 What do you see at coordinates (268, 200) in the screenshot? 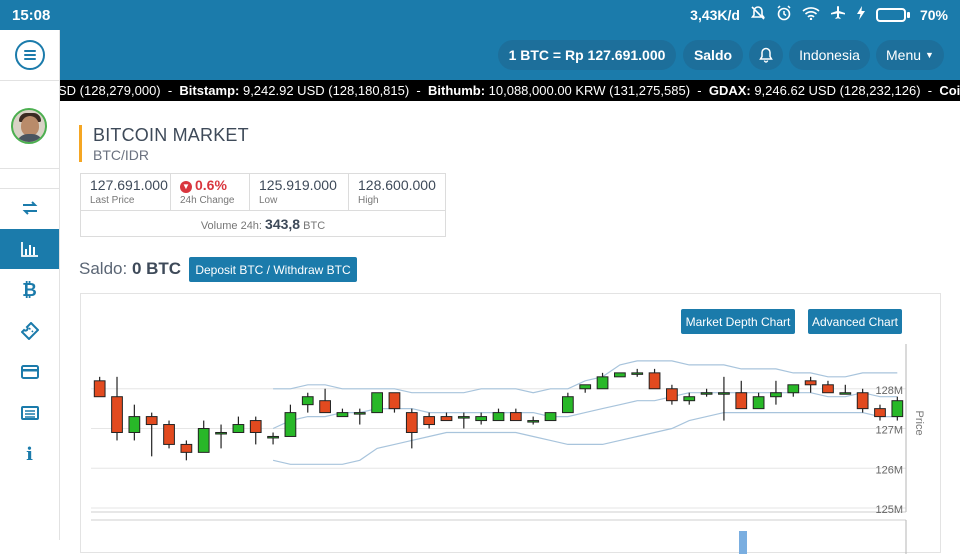
I see `low-label: Low` at bounding box center [268, 200].